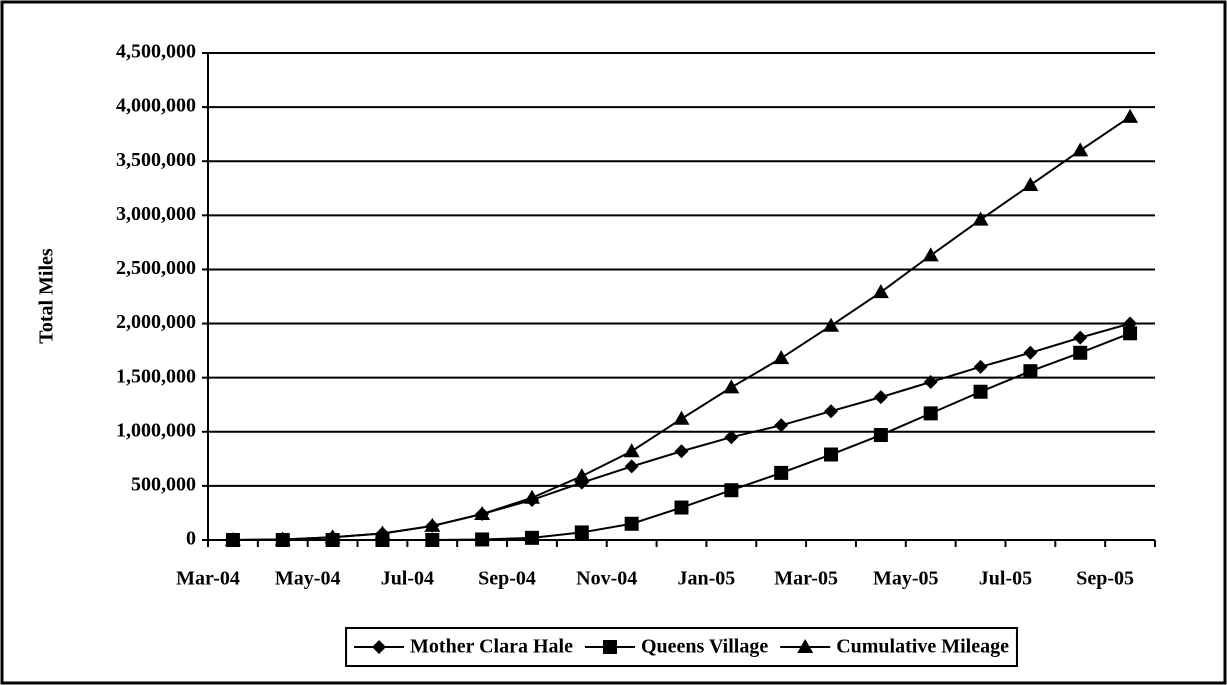 The image size is (1227, 685). What do you see at coordinates (156, 106) in the screenshot?
I see `y-tick-label: 4,000,000` at bounding box center [156, 106].